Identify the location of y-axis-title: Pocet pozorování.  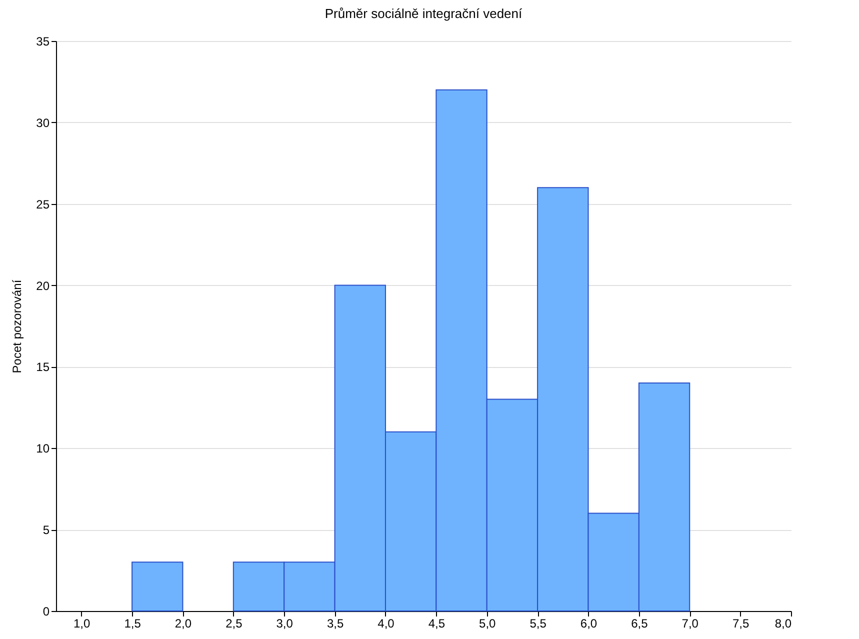
(17, 326).